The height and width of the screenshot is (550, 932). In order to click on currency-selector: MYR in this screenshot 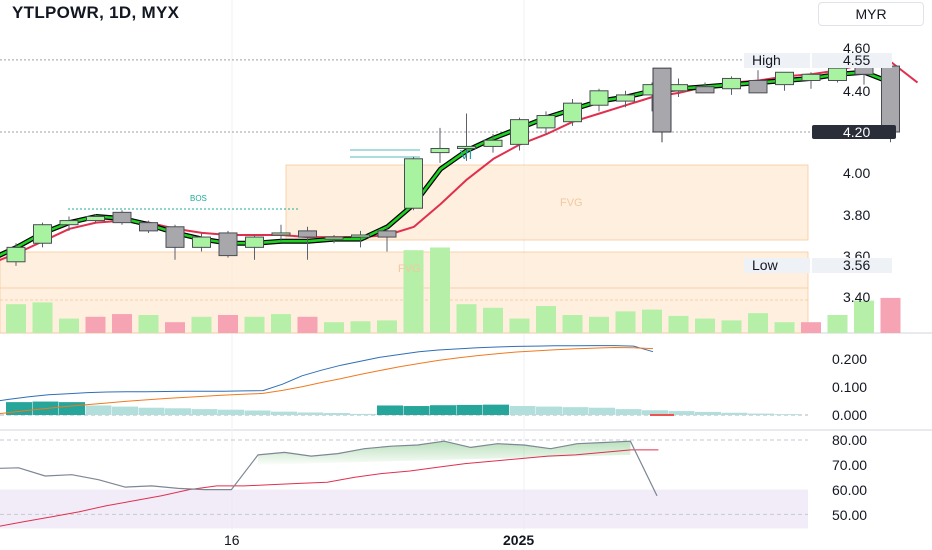, I will do `click(871, 14)`.